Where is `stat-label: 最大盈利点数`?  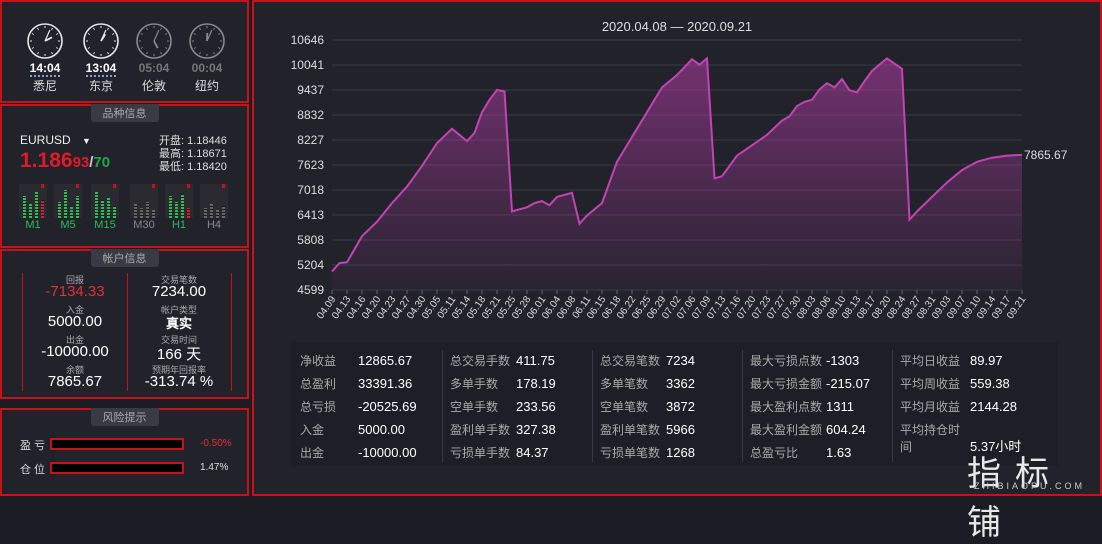 stat-label: 最大盈利点数 is located at coordinates (788, 406).